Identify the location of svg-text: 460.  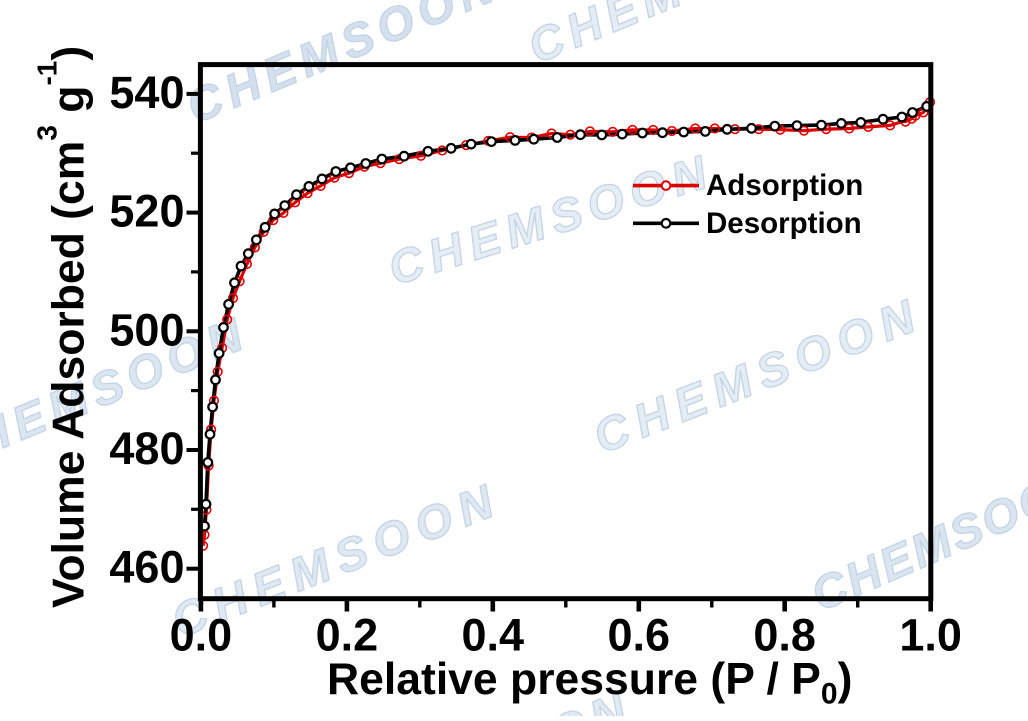
(146, 567).